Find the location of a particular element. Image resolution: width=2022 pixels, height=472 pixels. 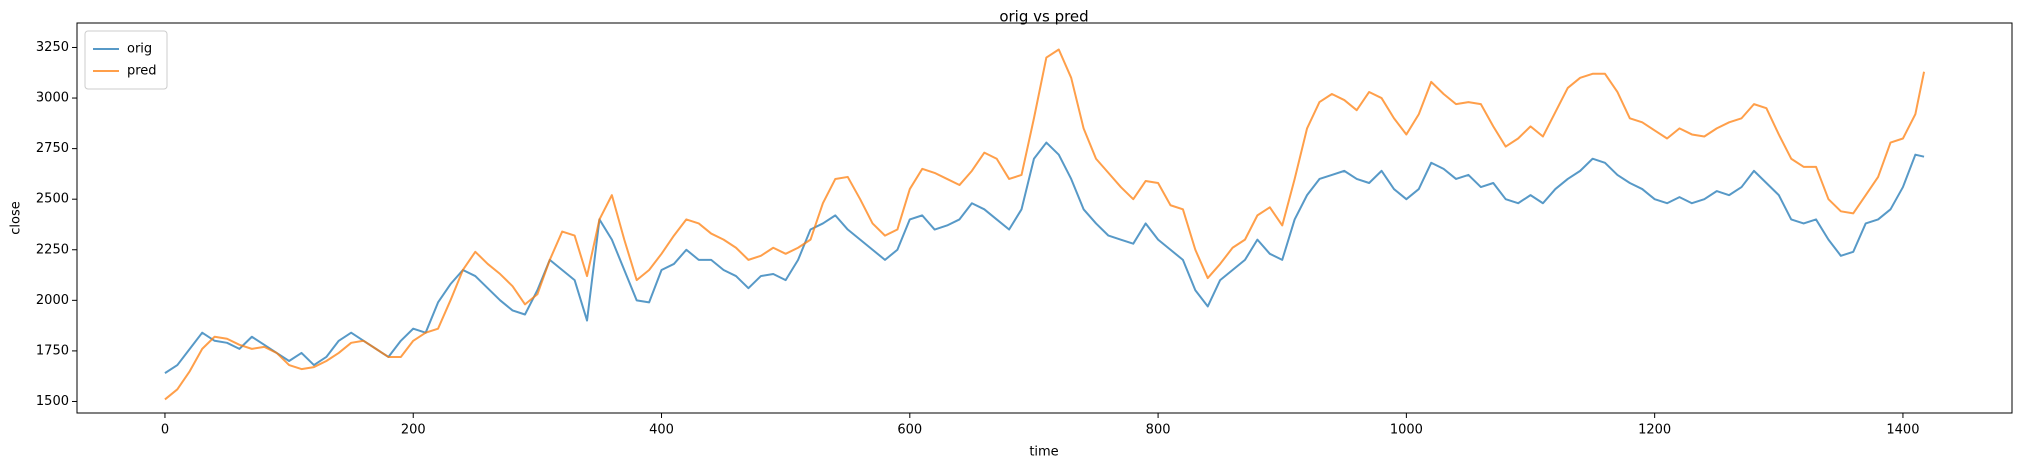

x-tick-label: 600 is located at coordinates (909, 430).